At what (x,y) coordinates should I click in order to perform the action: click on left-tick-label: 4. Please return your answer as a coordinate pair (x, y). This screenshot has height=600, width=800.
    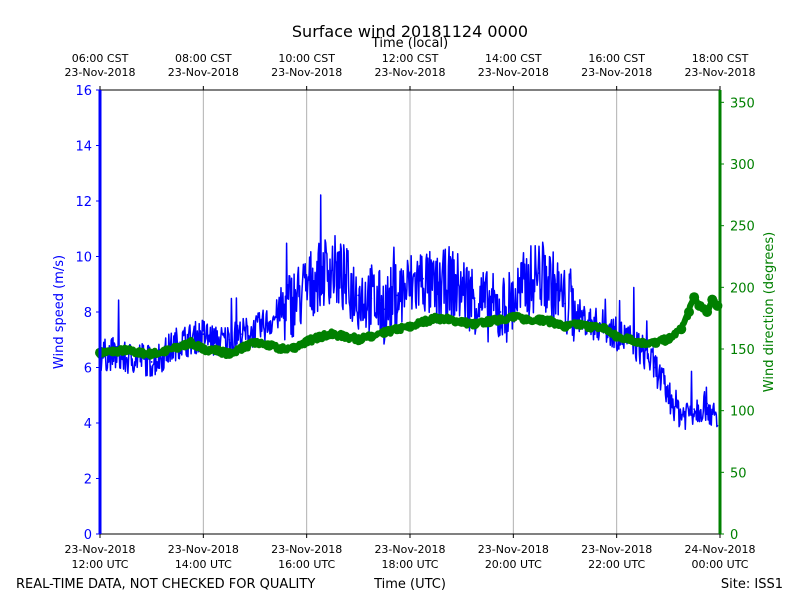
    Looking at the image, I should click on (88, 424).